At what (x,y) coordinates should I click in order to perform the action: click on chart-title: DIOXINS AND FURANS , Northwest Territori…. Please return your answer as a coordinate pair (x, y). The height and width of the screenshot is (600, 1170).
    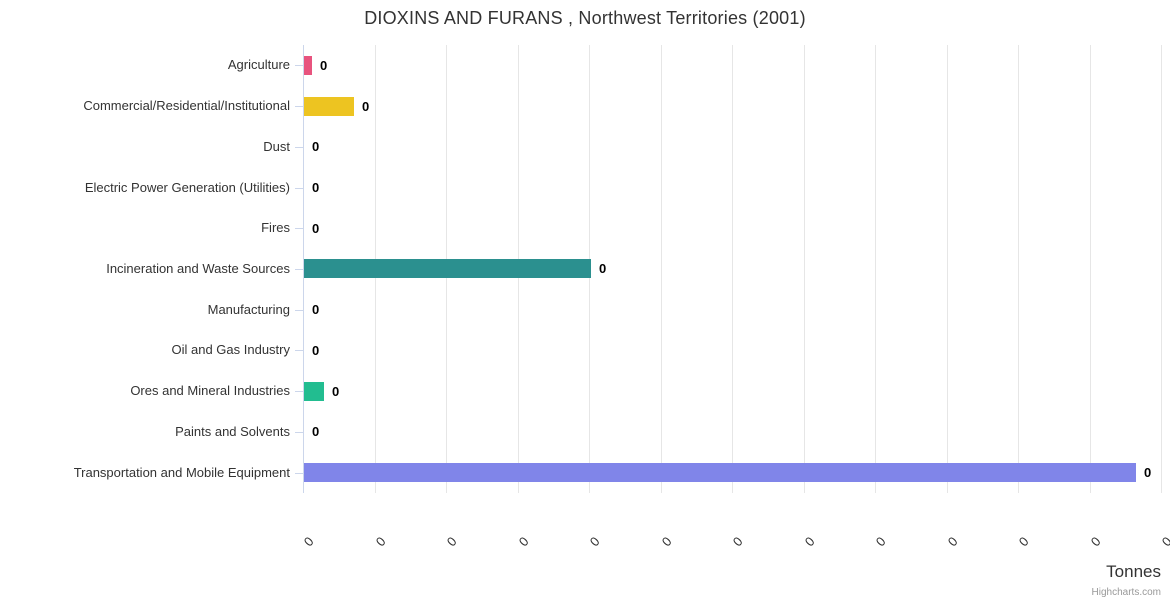
    Looking at the image, I should click on (585, 18).